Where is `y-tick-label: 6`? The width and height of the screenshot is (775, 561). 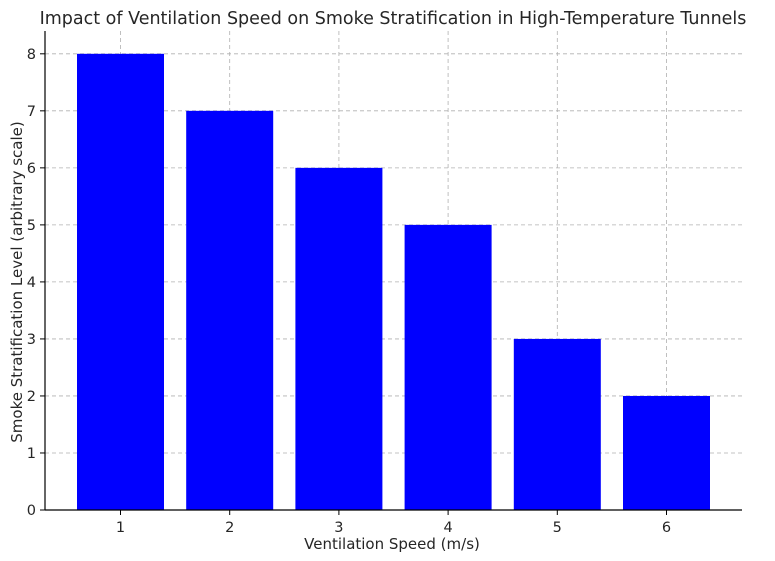
y-tick-label: 6 is located at coordinates (31, 169).